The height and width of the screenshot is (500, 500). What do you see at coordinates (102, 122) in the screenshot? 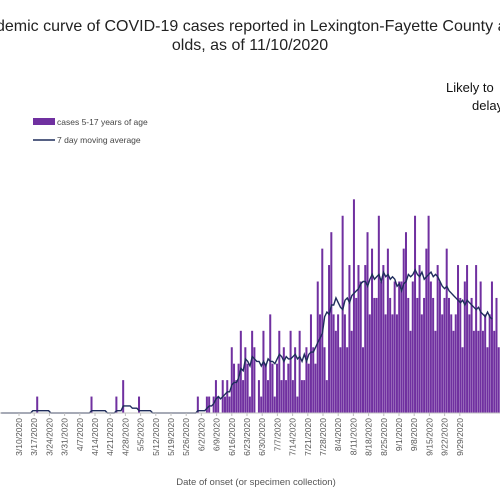
I see `legend-label-cases: cases 5-17 years of age` at bounding box center [102, 122].